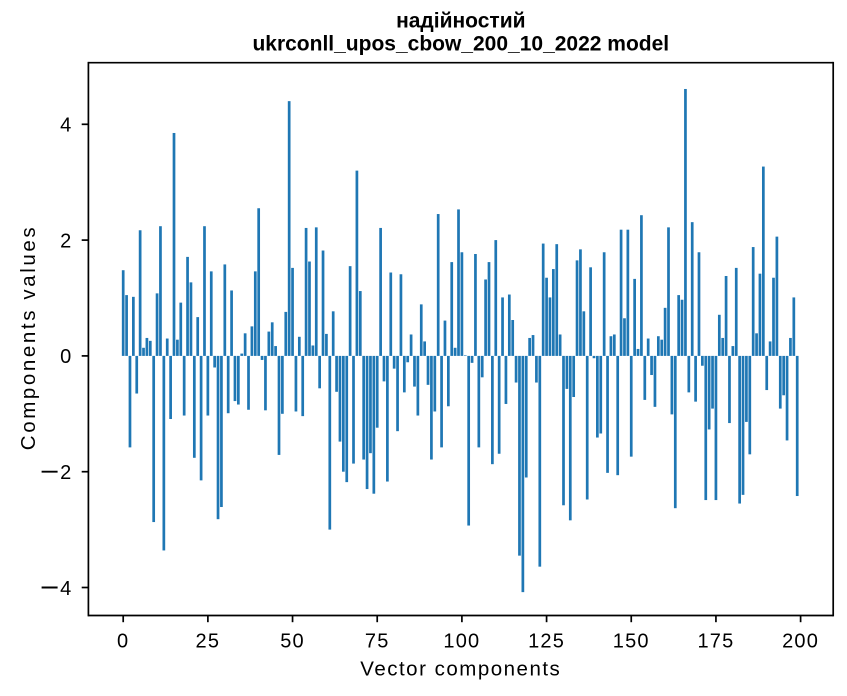 The image size is (847, 696). I want to click on svg-text: 200, so click(800, 642).